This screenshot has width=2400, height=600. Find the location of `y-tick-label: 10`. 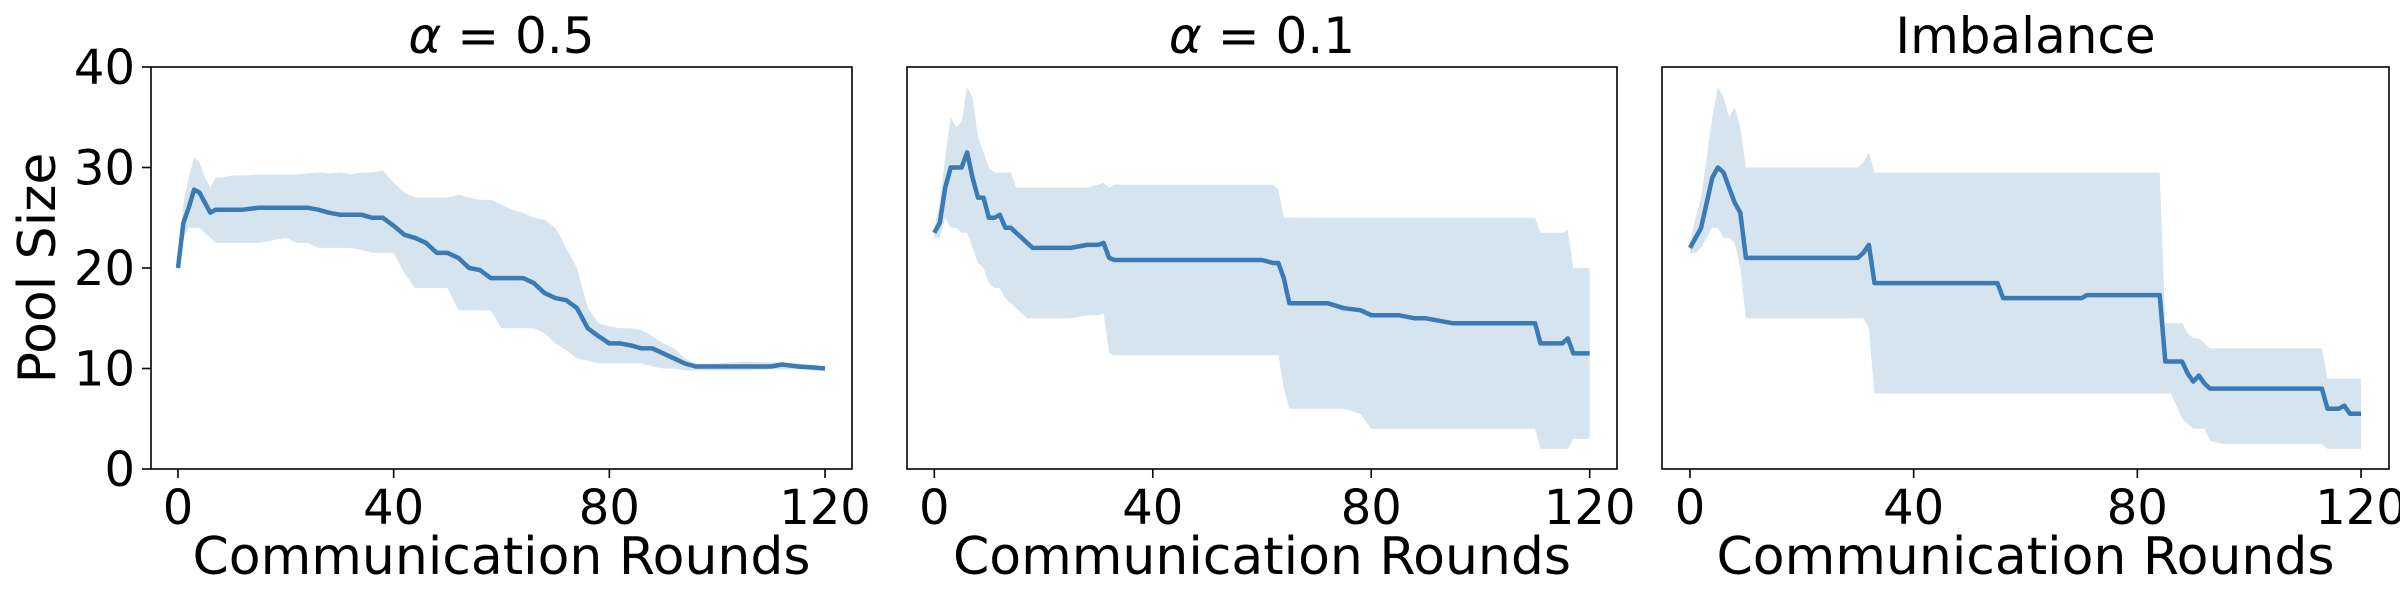

y-tick-label: 10 is located at coordinates (104, 370).